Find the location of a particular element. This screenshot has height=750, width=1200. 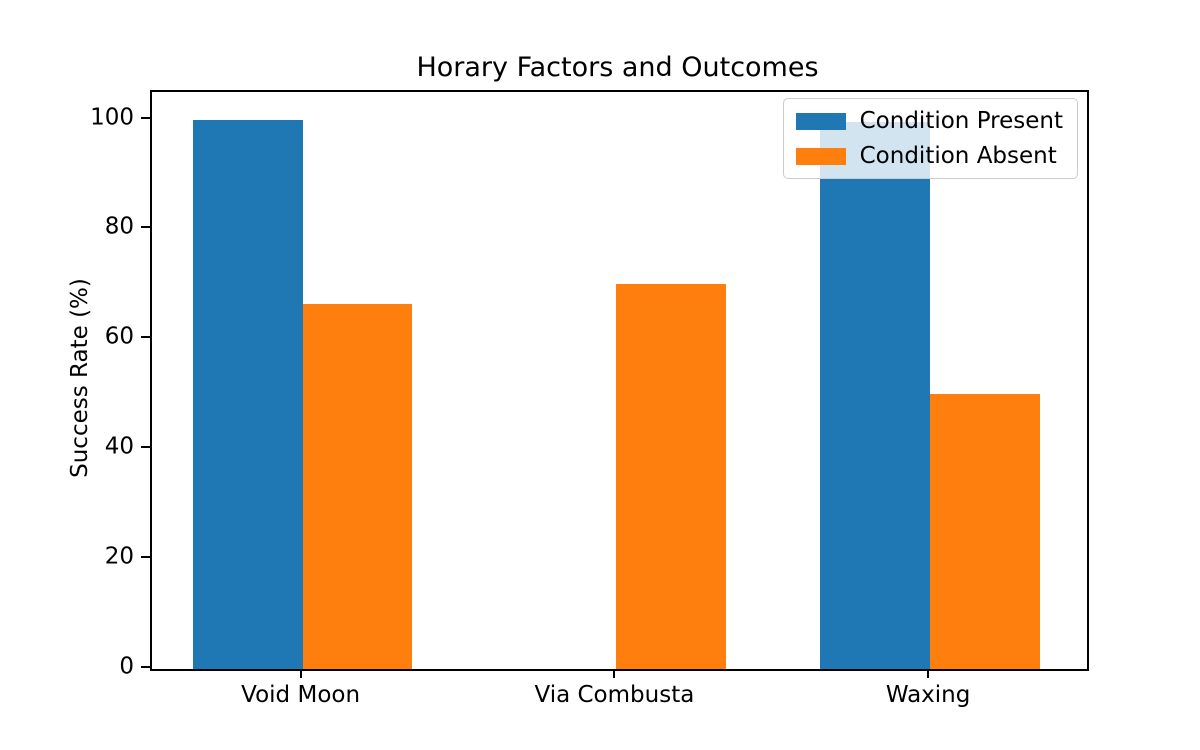

chart-title: Horary Factors and Outcomes is located at coordinates (617, 67).